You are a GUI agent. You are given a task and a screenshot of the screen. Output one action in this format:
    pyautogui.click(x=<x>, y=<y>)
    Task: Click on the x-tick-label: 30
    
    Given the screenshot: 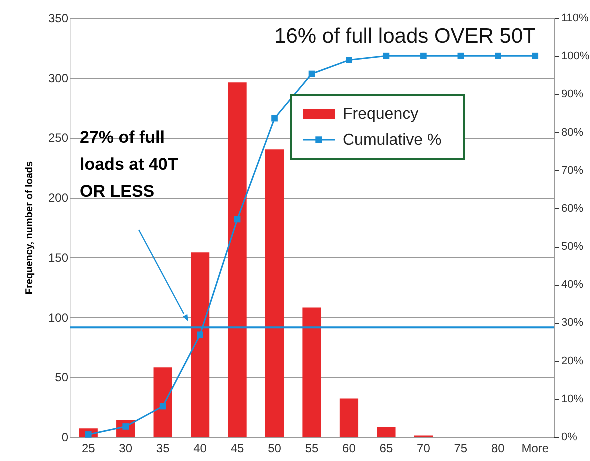 What is the action you would take?
    pyautogui.click(x=126, y=449)
    